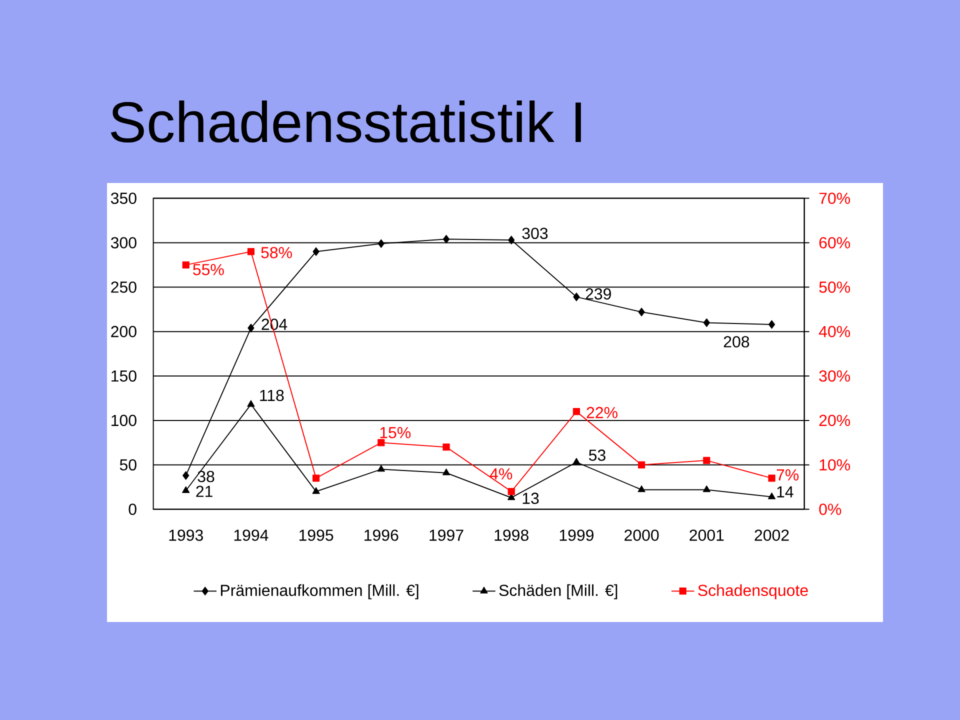 The image size is (960, 720). Describe the element at coordinates (753, 592) in the screenshot. I see `legend-label: Schadensquote` at that location.